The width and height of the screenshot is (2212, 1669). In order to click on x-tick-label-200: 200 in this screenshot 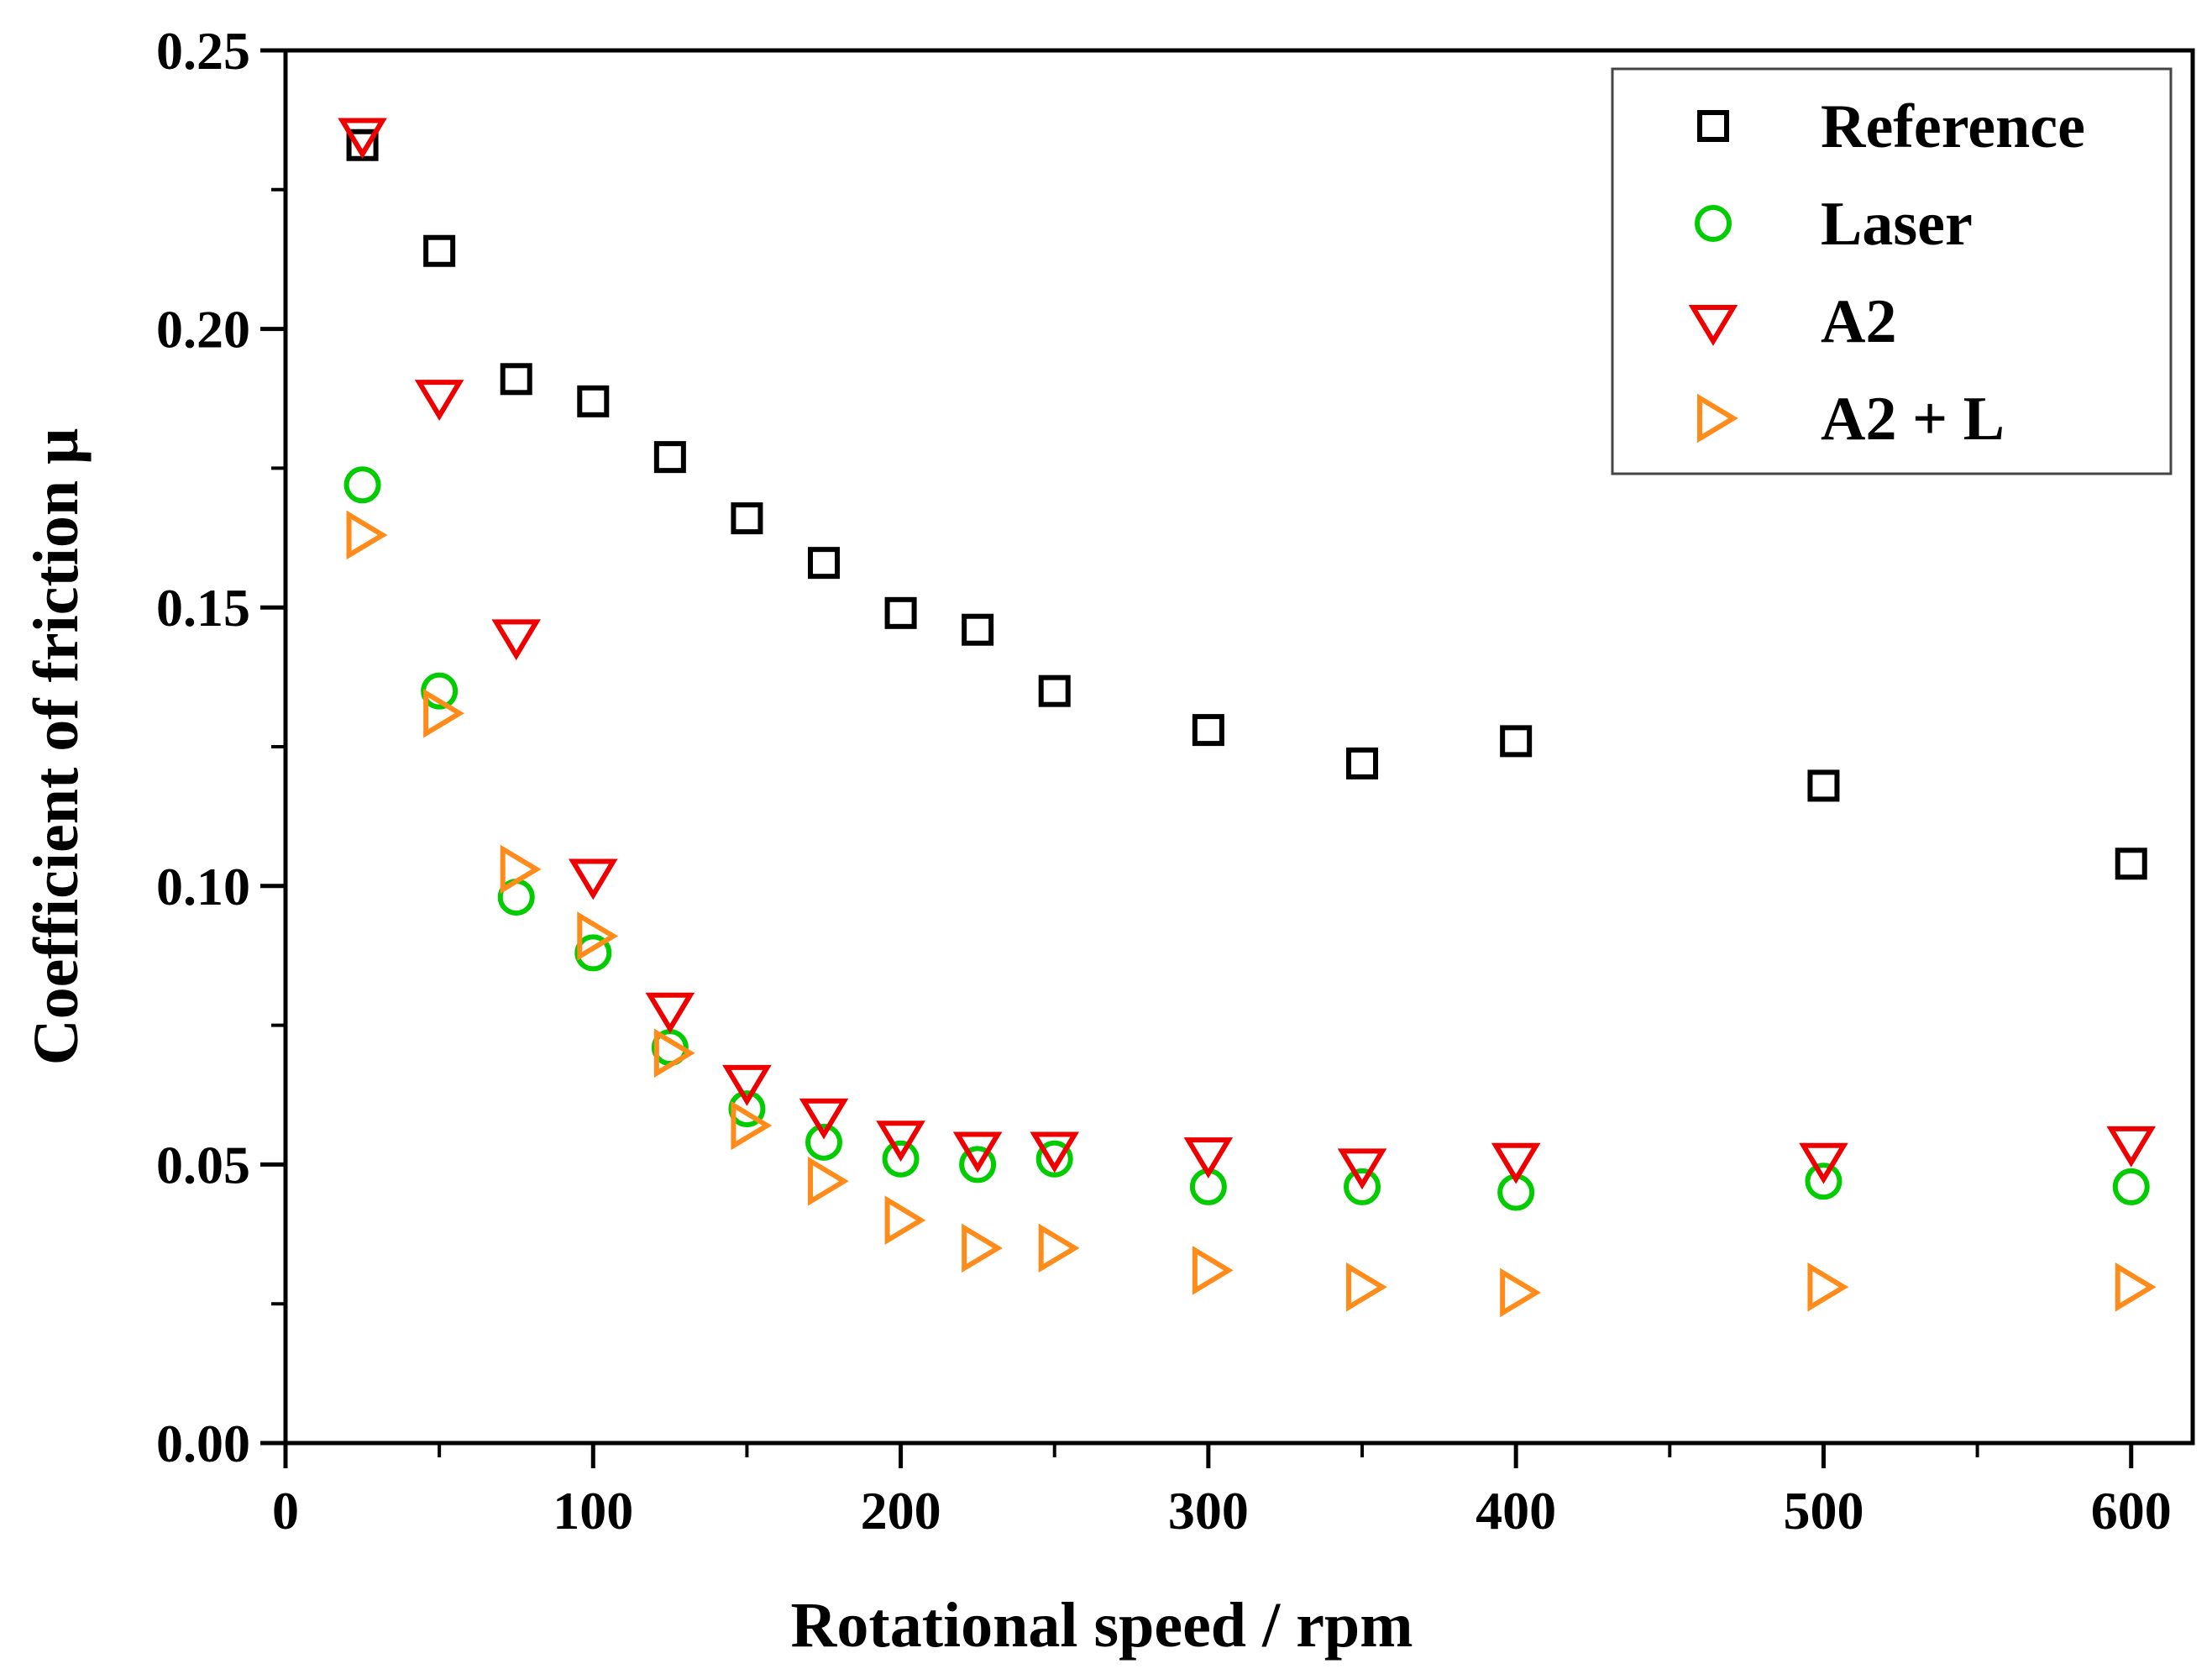, I will do `click(901, 1510)`.